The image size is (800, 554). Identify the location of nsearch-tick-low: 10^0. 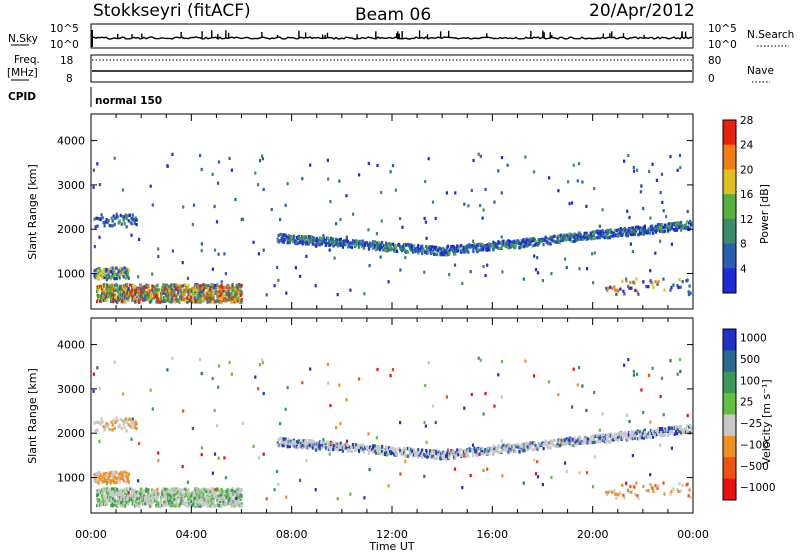
(722, 45).